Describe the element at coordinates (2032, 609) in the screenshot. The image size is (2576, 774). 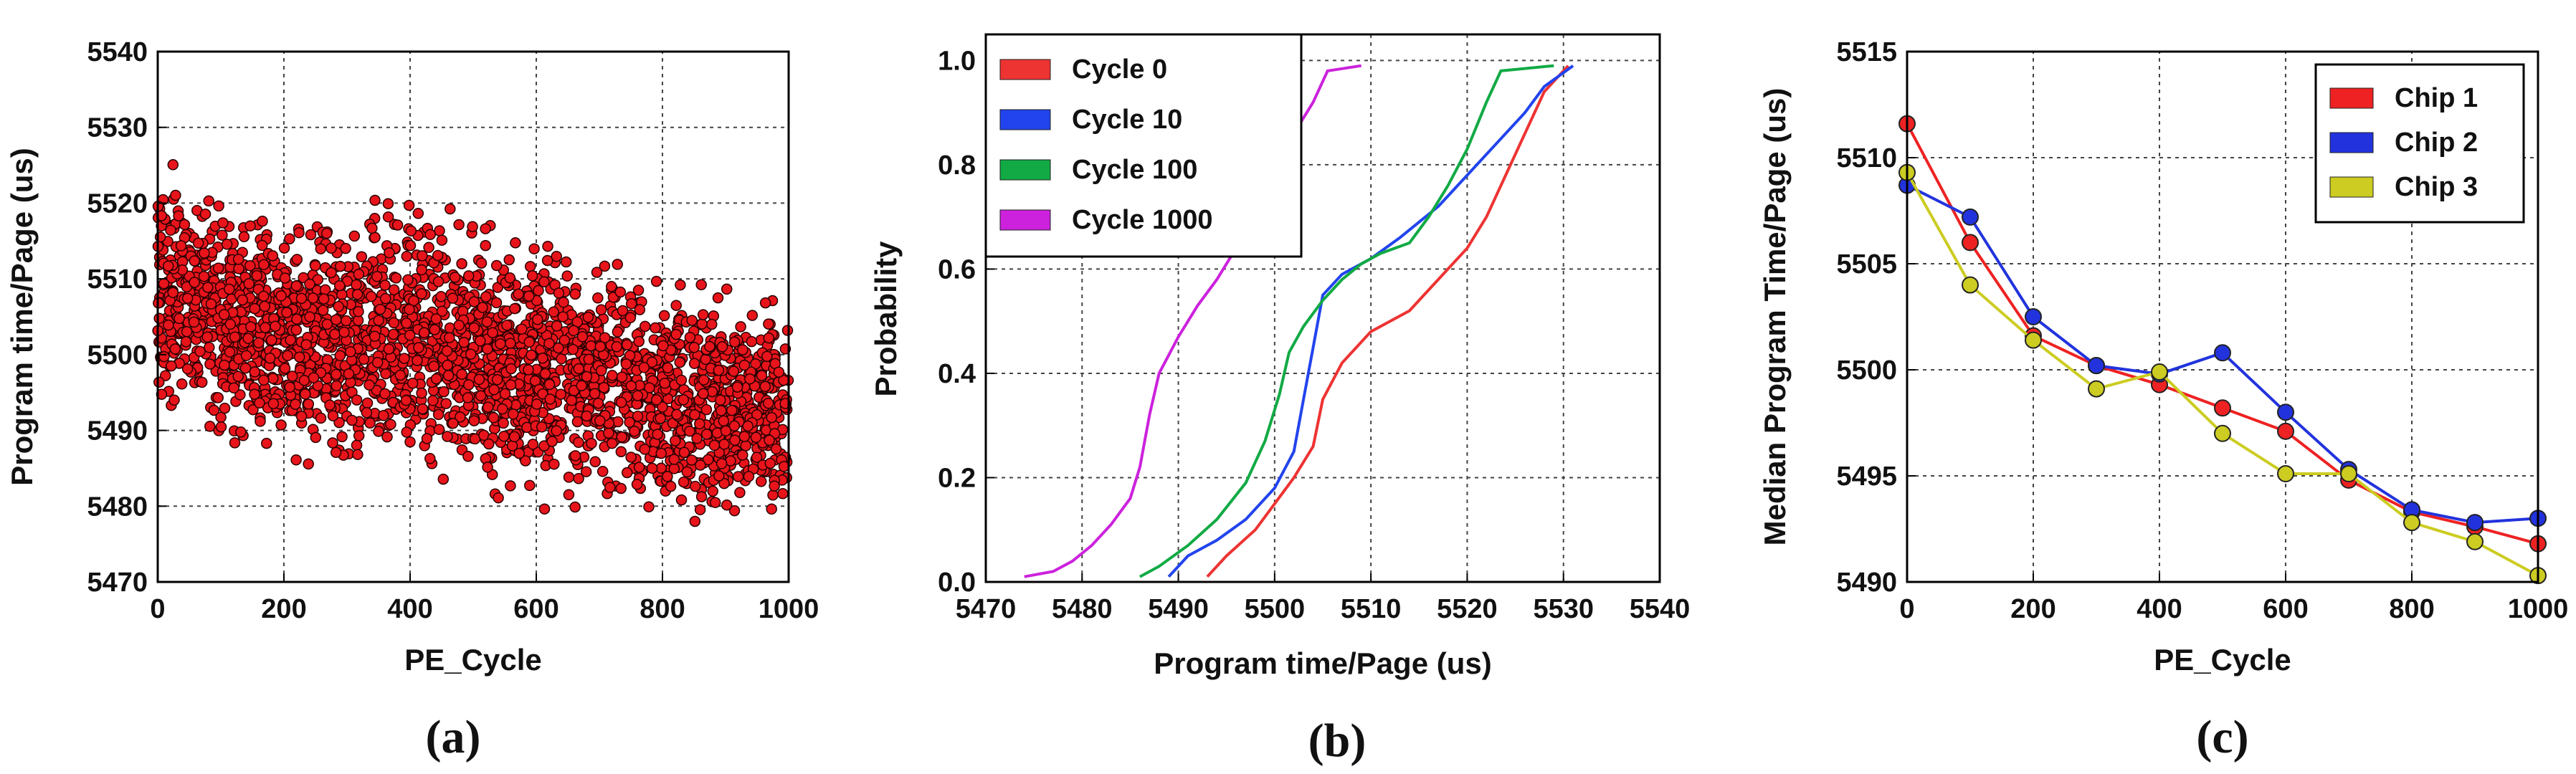
I see `panel-c-xtick-label: 200` at that location.